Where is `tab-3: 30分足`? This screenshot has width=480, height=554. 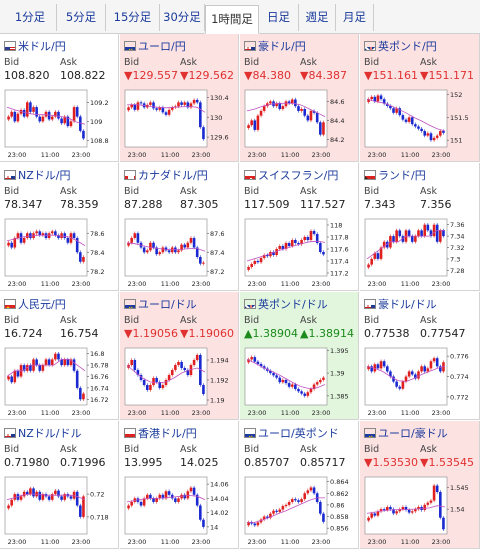 tab-3: 30分足 is located at coordinates (182, 17).